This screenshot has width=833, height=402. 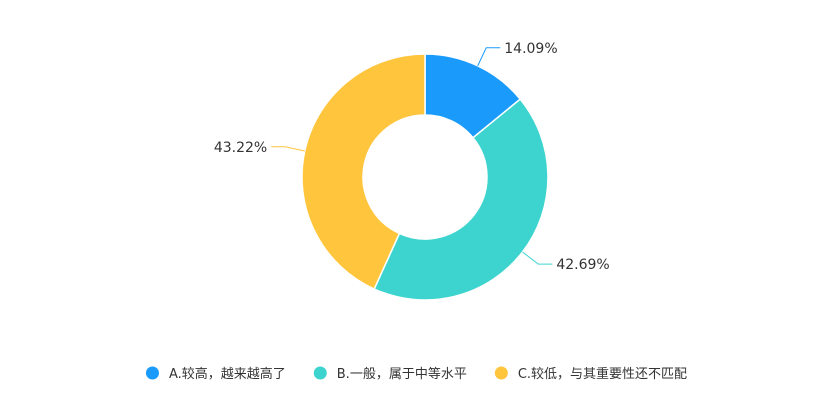 I want to click on leader-line-c, so click(x=288, y=149).